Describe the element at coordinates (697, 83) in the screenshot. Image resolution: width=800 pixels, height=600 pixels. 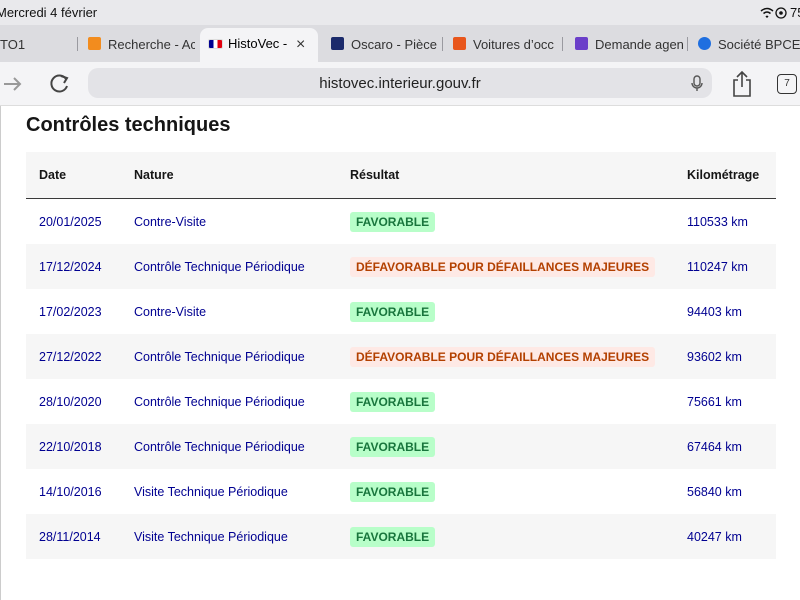
I see `mic-icon` at that location.